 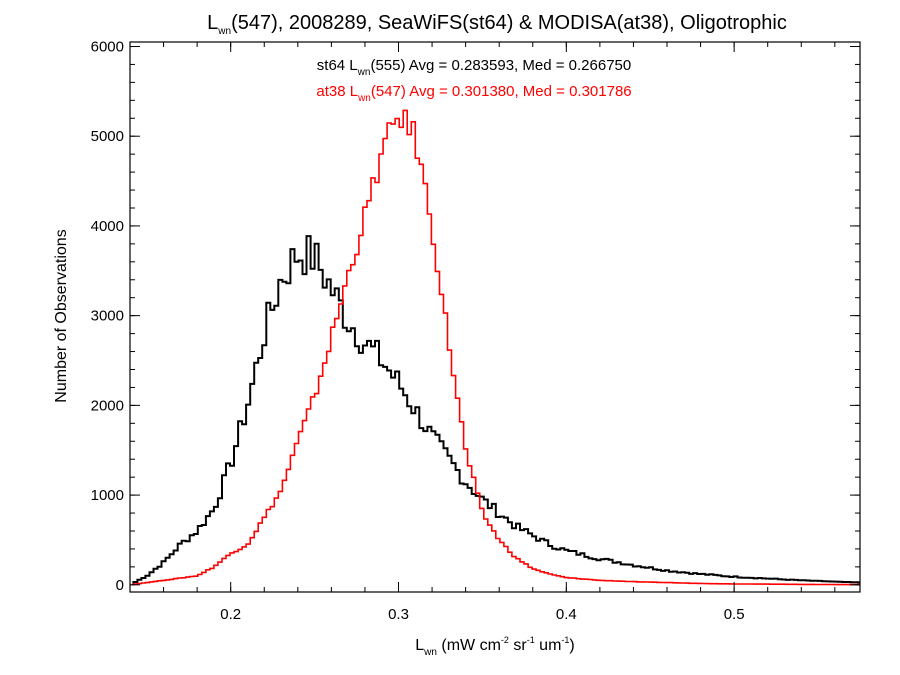 What do you see at coordinates (230, 614) in the screenshot?
I see `x-tick-label: 0.2` at bounding box center [230, 614].